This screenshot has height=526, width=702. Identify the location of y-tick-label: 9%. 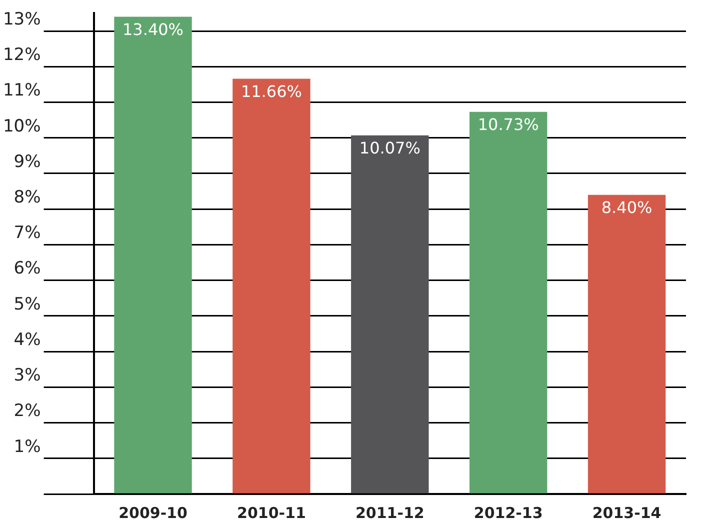
(27, 162).